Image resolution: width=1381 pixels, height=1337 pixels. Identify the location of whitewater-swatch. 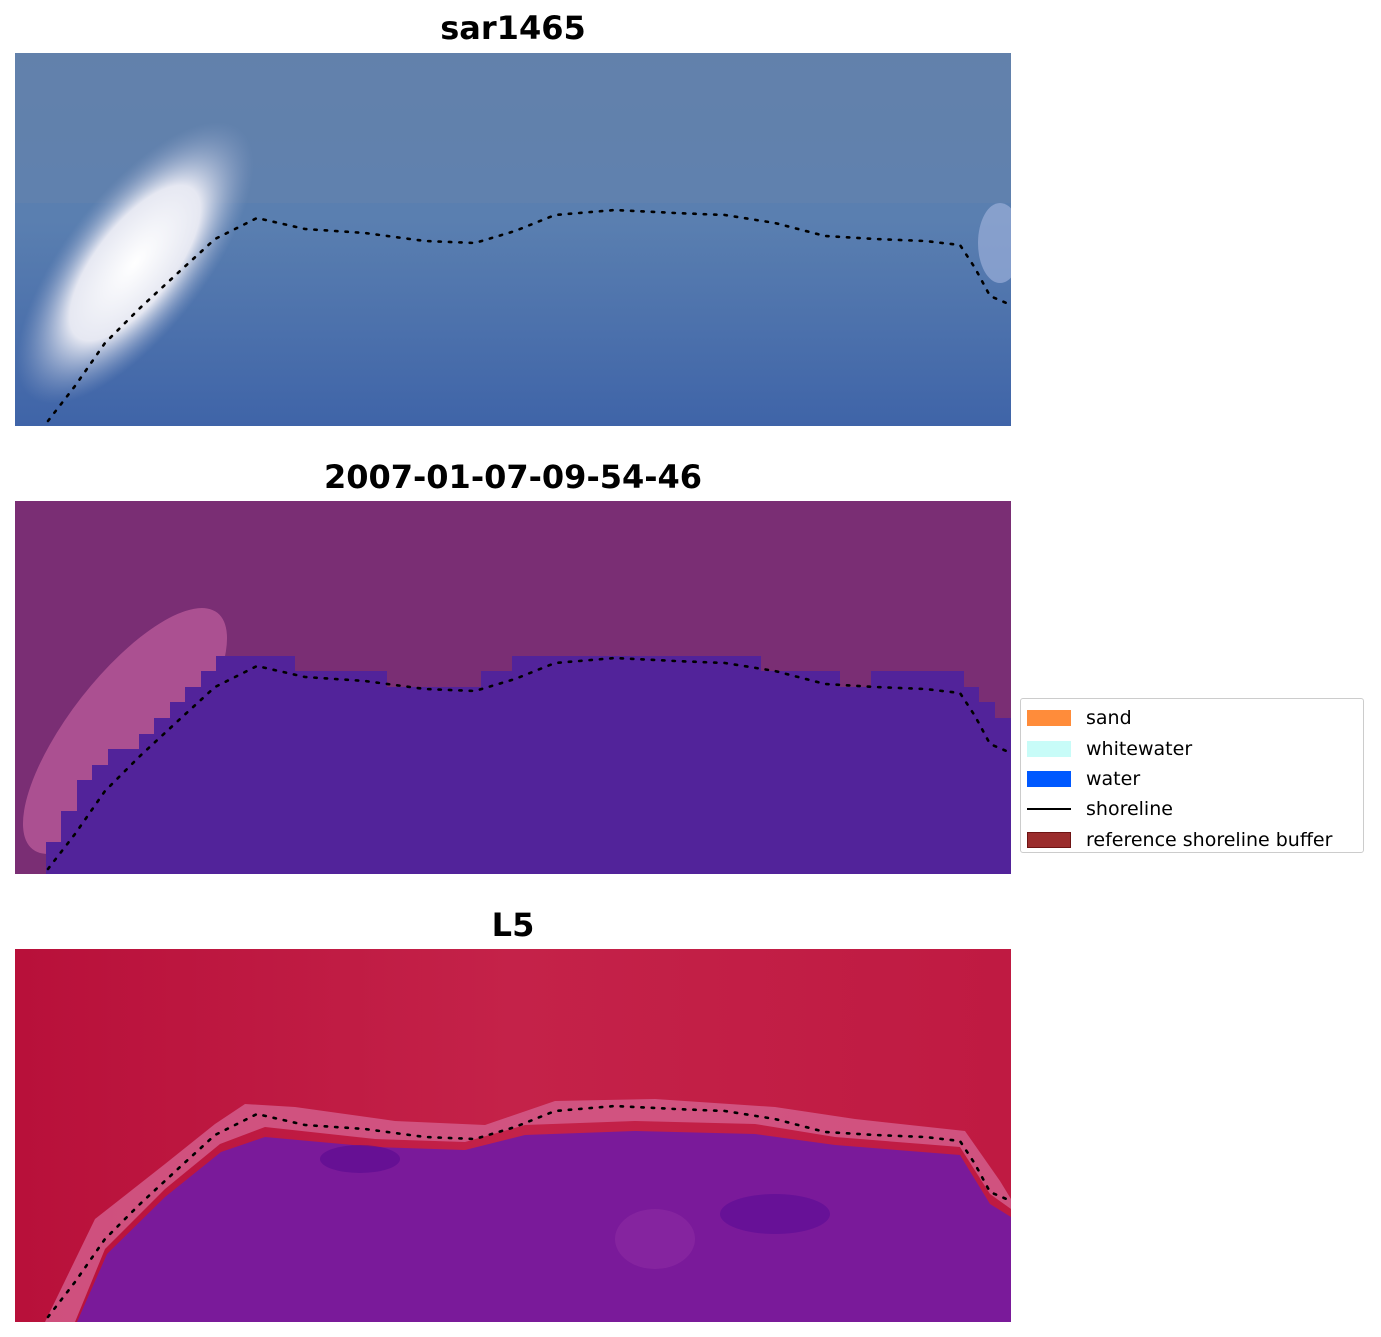
(1049, 748).